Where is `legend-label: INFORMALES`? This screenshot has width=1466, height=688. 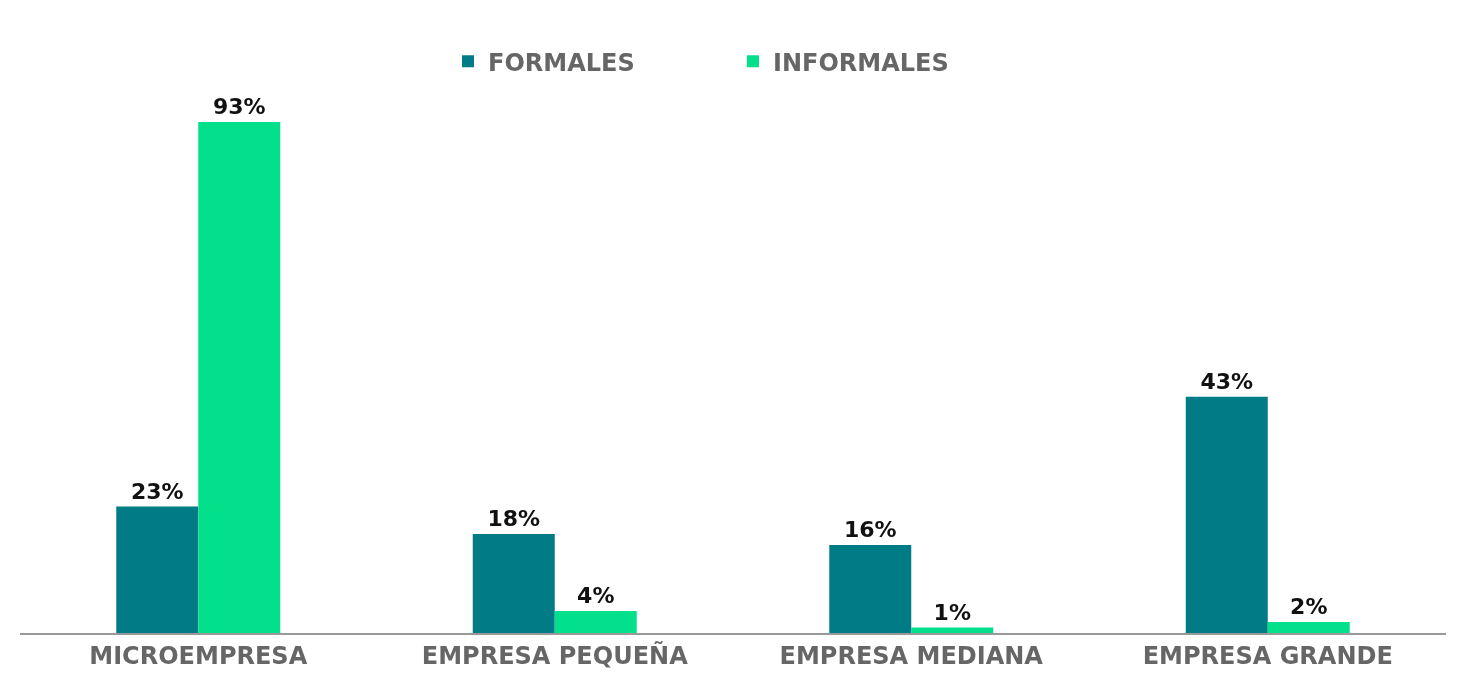
legend-label: INFORMALES is located at coordinates (861, 62).